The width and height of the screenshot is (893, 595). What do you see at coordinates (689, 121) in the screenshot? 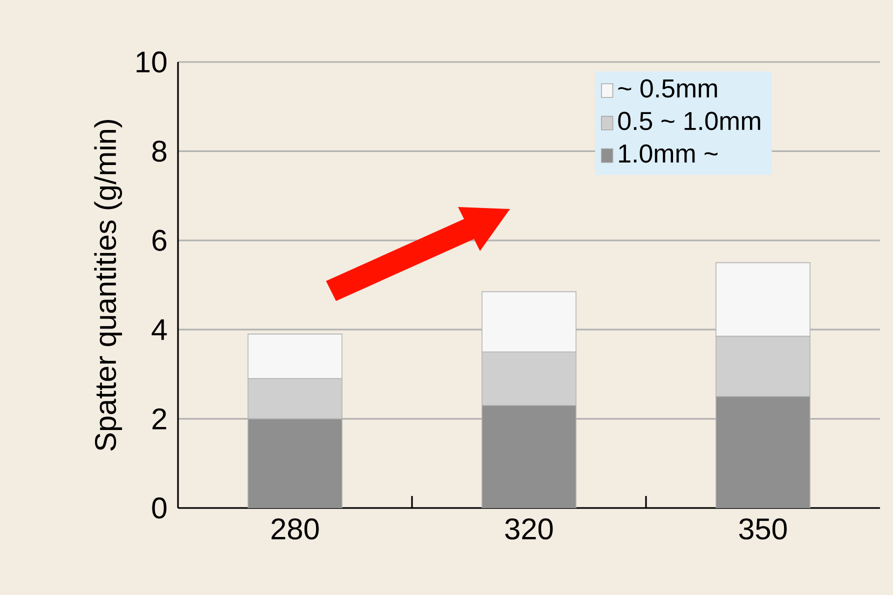
I see `legend-label: 0.5 ~ 1.0mm` at bounding box center [689, 121].